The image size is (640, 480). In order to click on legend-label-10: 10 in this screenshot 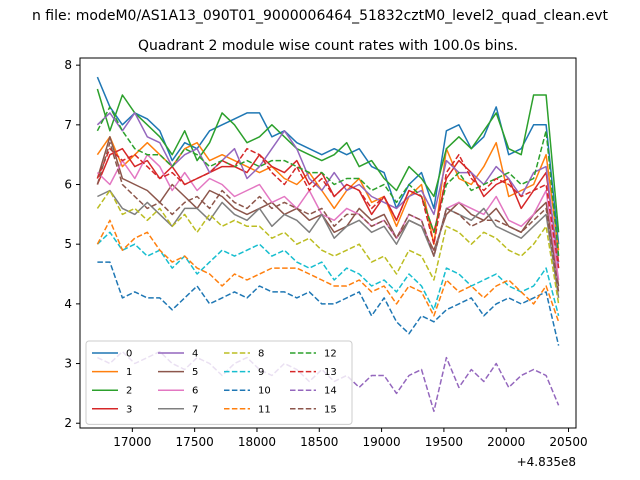, I will do `click(264, 391)`.